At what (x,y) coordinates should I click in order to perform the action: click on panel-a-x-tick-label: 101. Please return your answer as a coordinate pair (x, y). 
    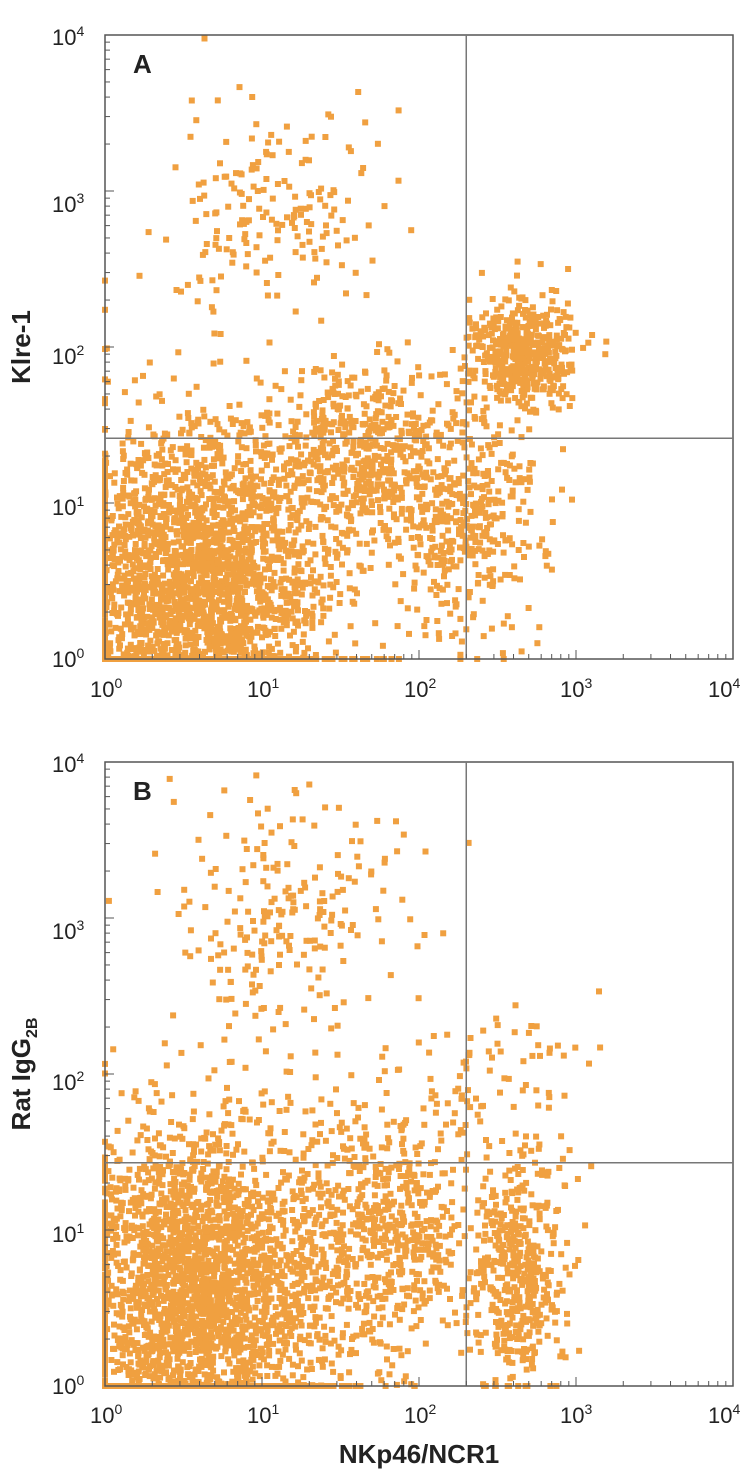
    Looking at the image, I should click on (263, 688).